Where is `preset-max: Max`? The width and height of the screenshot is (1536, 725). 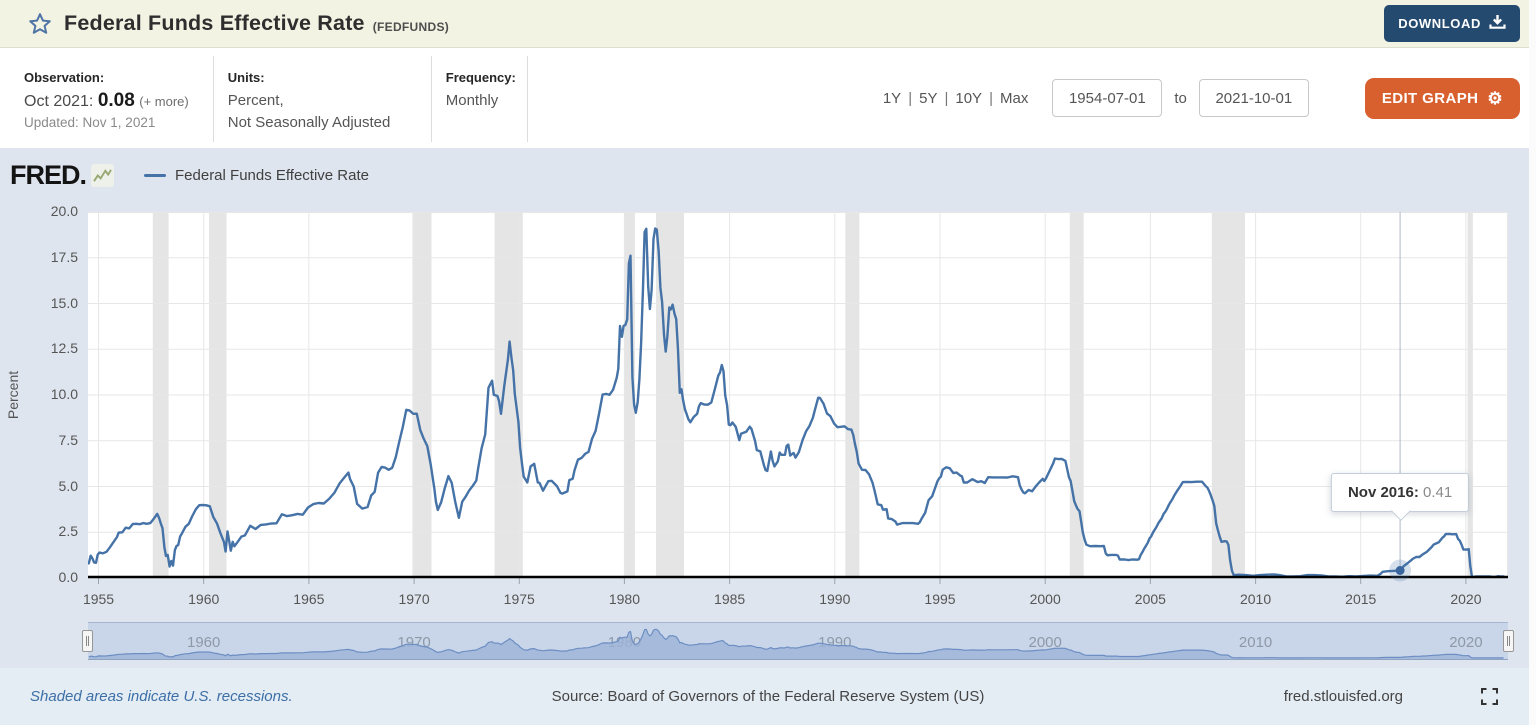 preset-max: Max is located at coordinates (1014, 98).